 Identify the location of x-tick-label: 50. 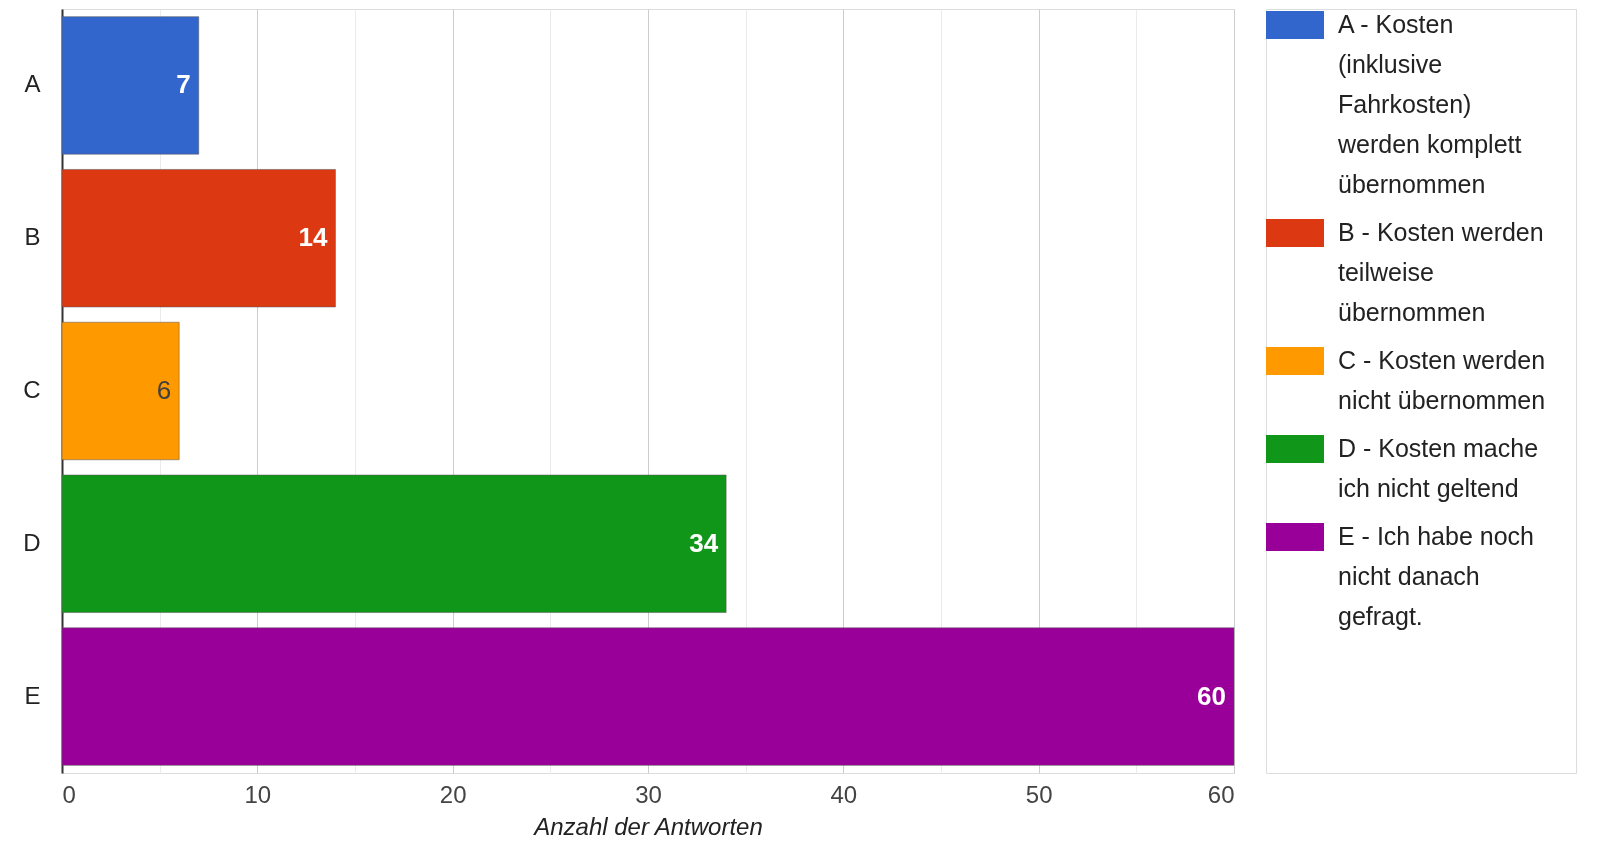
(1039, 794).